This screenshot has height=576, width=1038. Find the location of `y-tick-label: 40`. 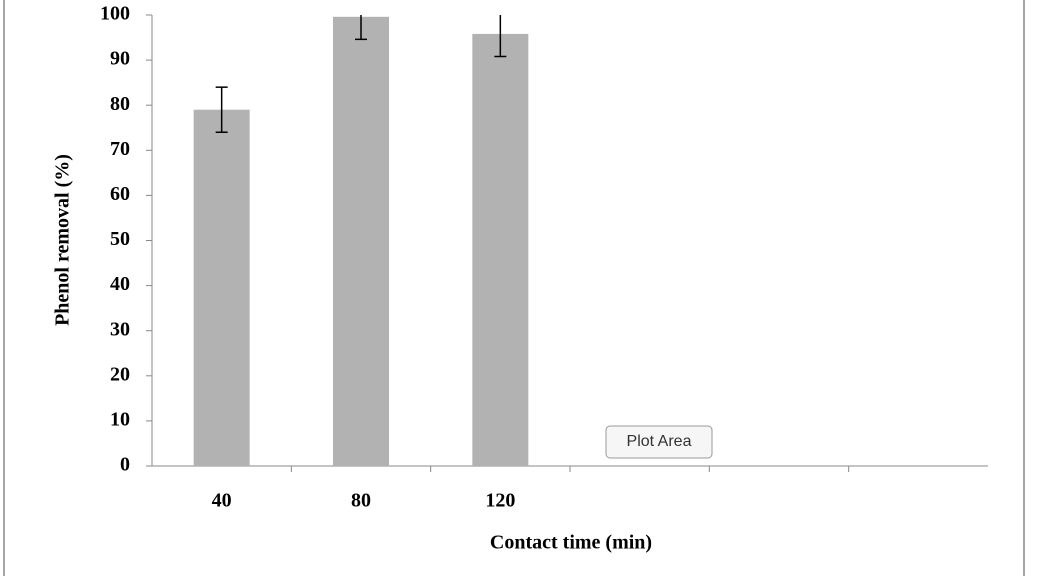

y-tick-label: 40 is located at coordinates (120, 284).